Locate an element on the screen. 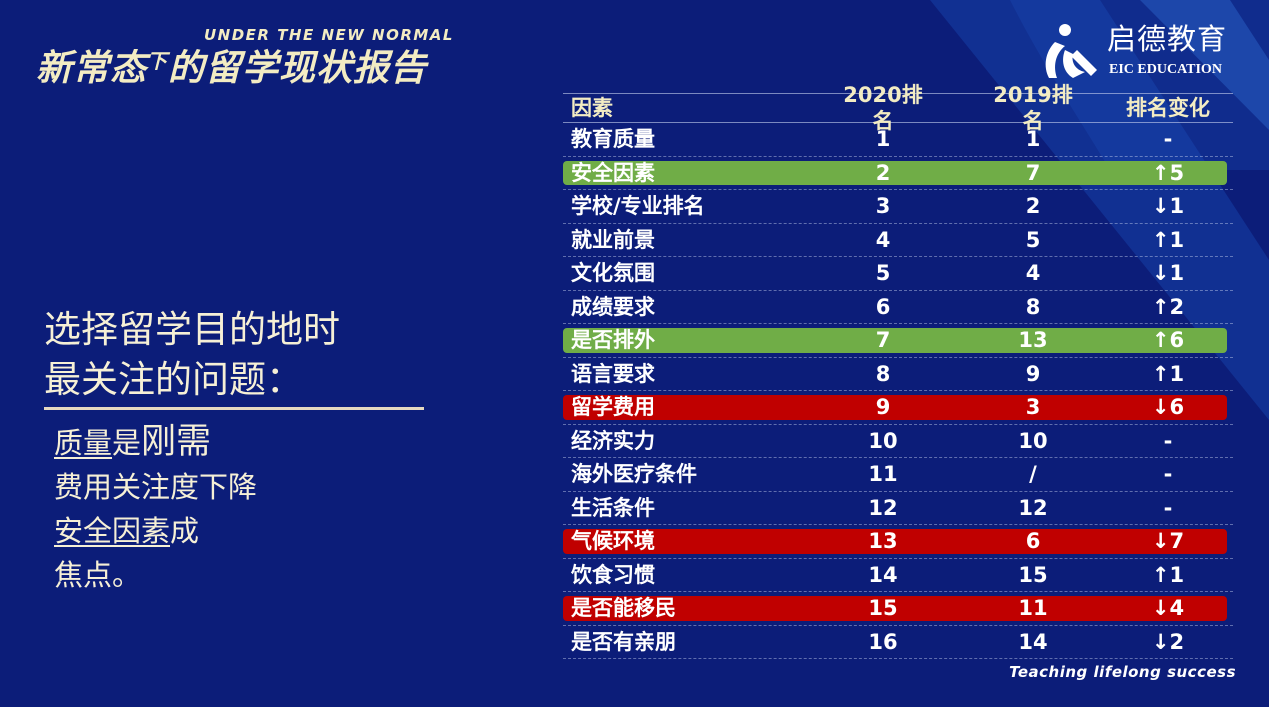  factor-cell: 成绩要求 is located at coordinates (613, 306).